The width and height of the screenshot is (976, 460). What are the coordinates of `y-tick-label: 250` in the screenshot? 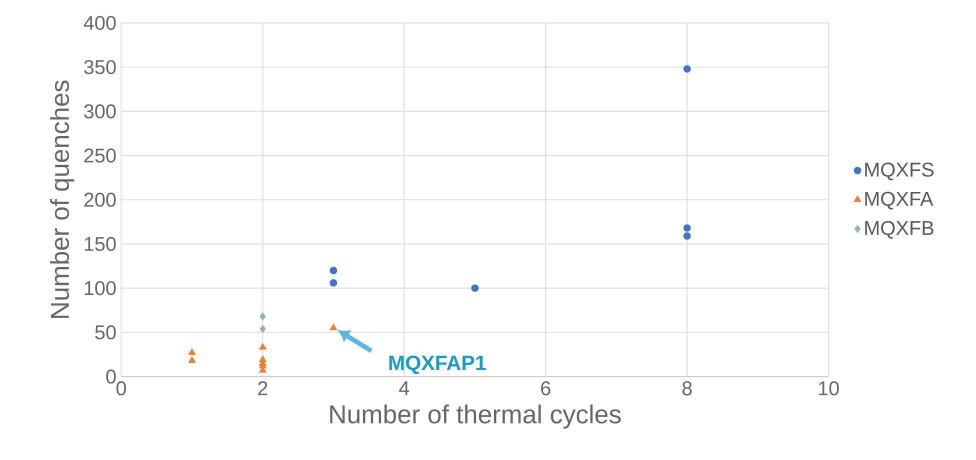 It's located at (100, 155).